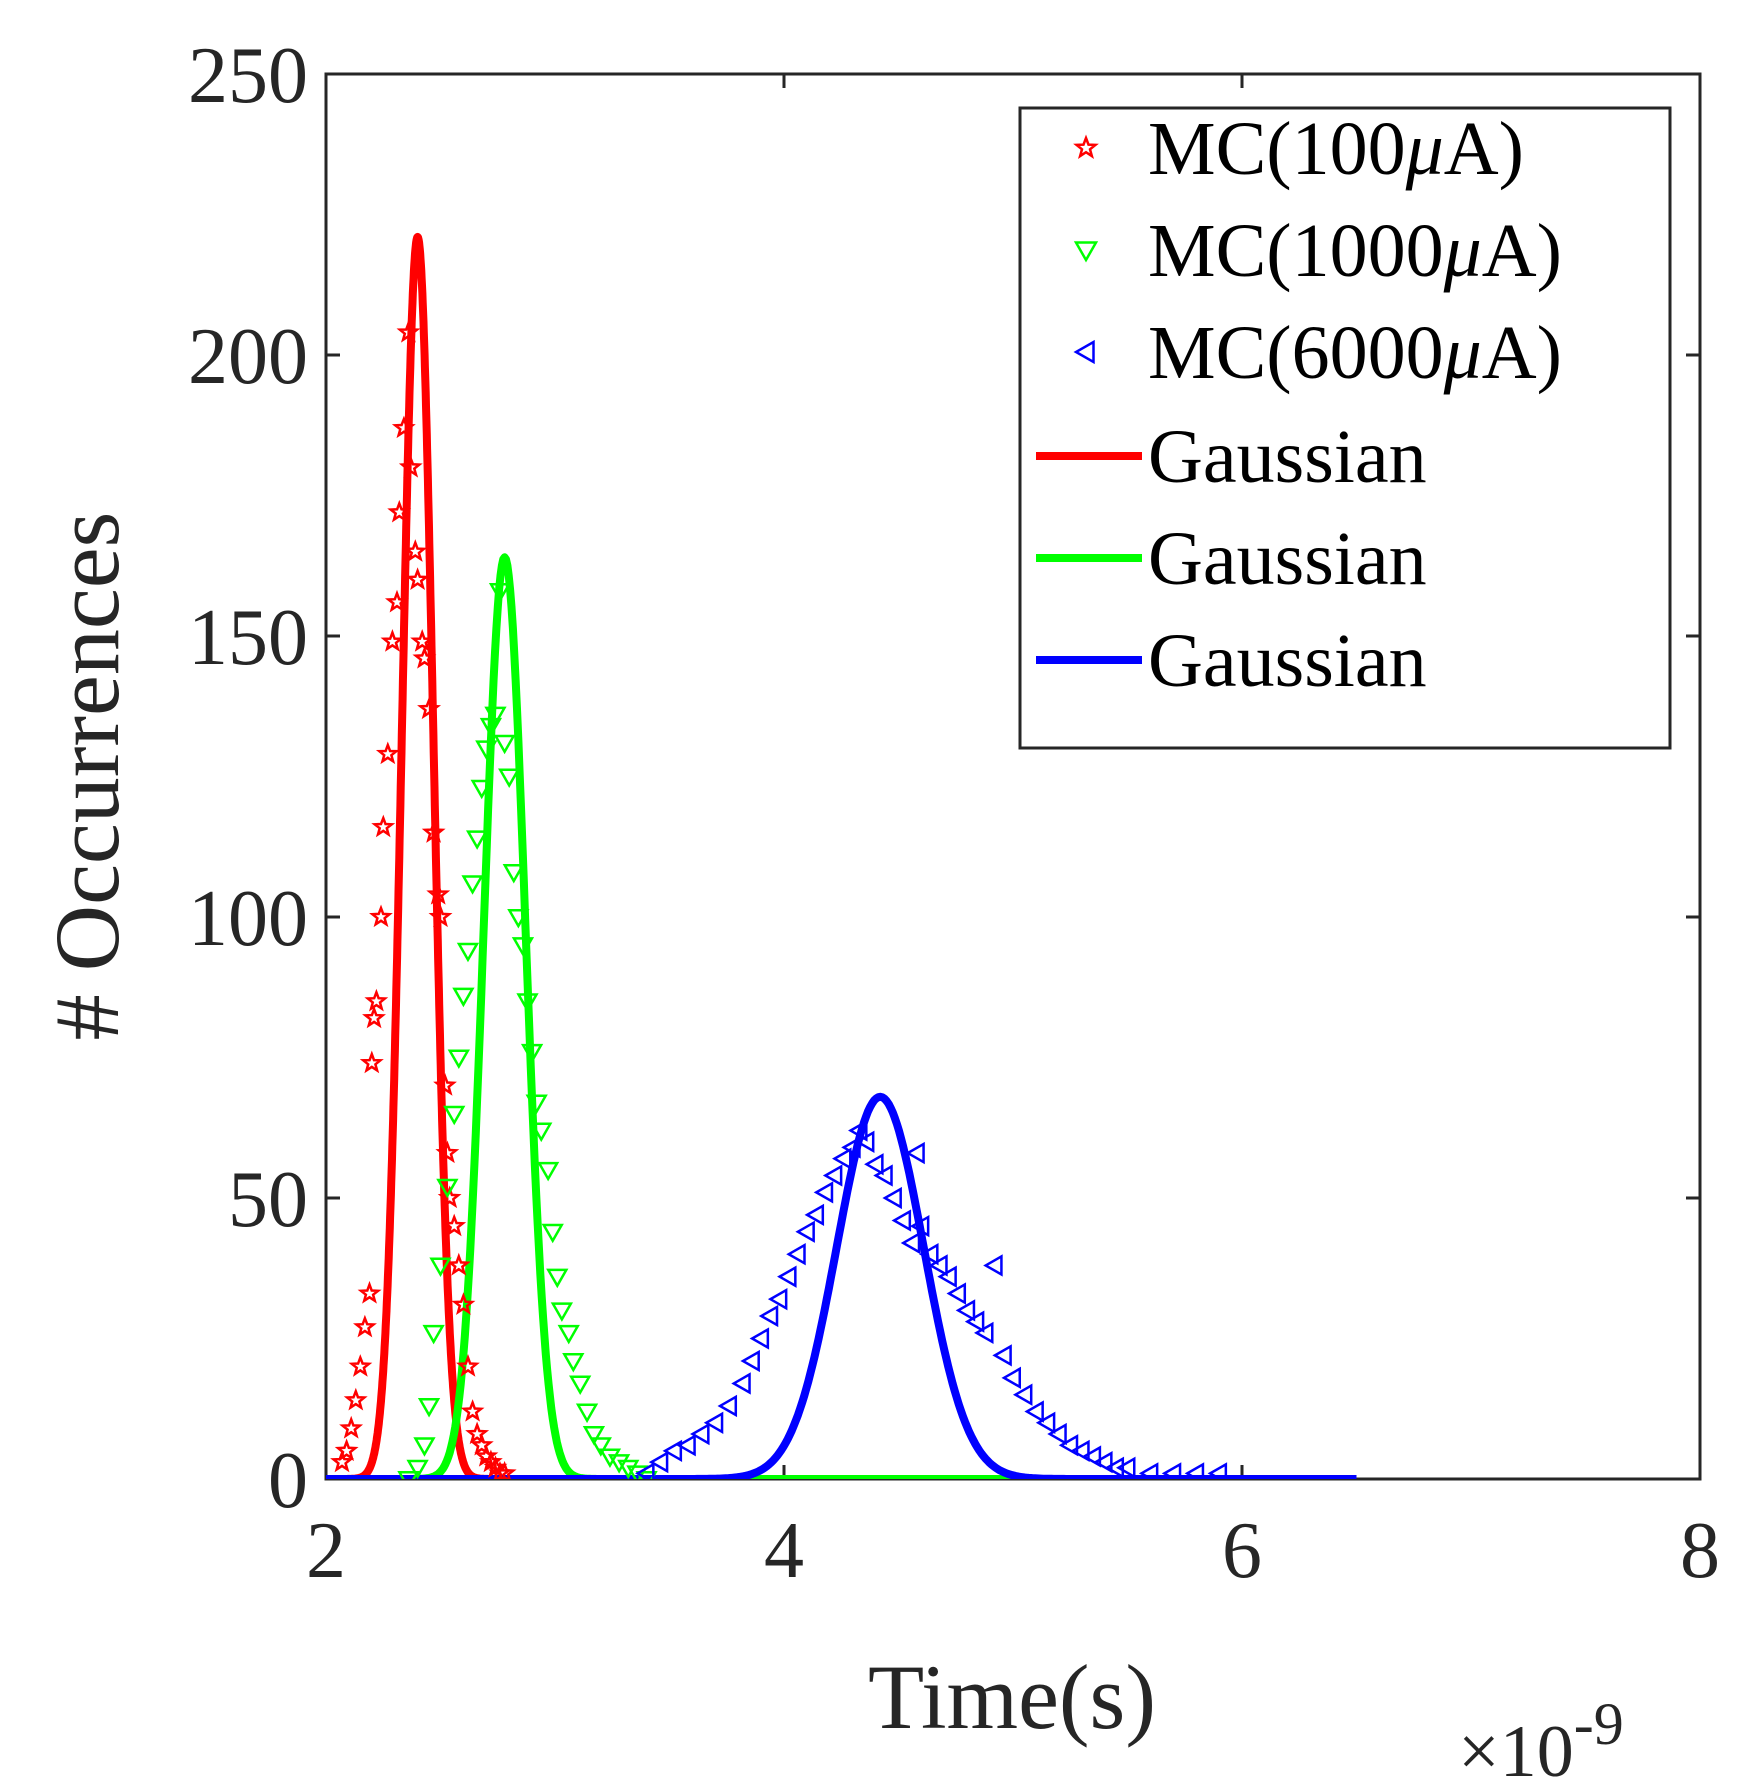 This screenshot has height=1784, width=1746. I want to click on y-tick-label: 250, so click(248, 76).